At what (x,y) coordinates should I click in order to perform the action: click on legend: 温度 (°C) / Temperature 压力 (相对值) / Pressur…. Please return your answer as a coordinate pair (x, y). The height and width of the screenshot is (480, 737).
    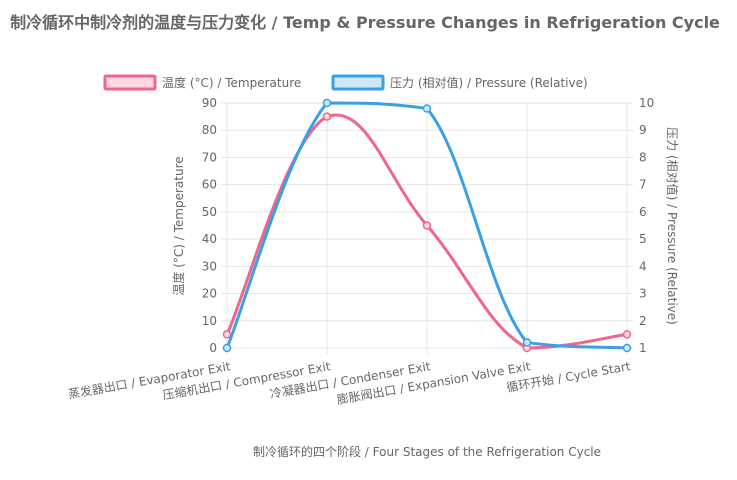
    Looking at the image, I should click on (345, 82).